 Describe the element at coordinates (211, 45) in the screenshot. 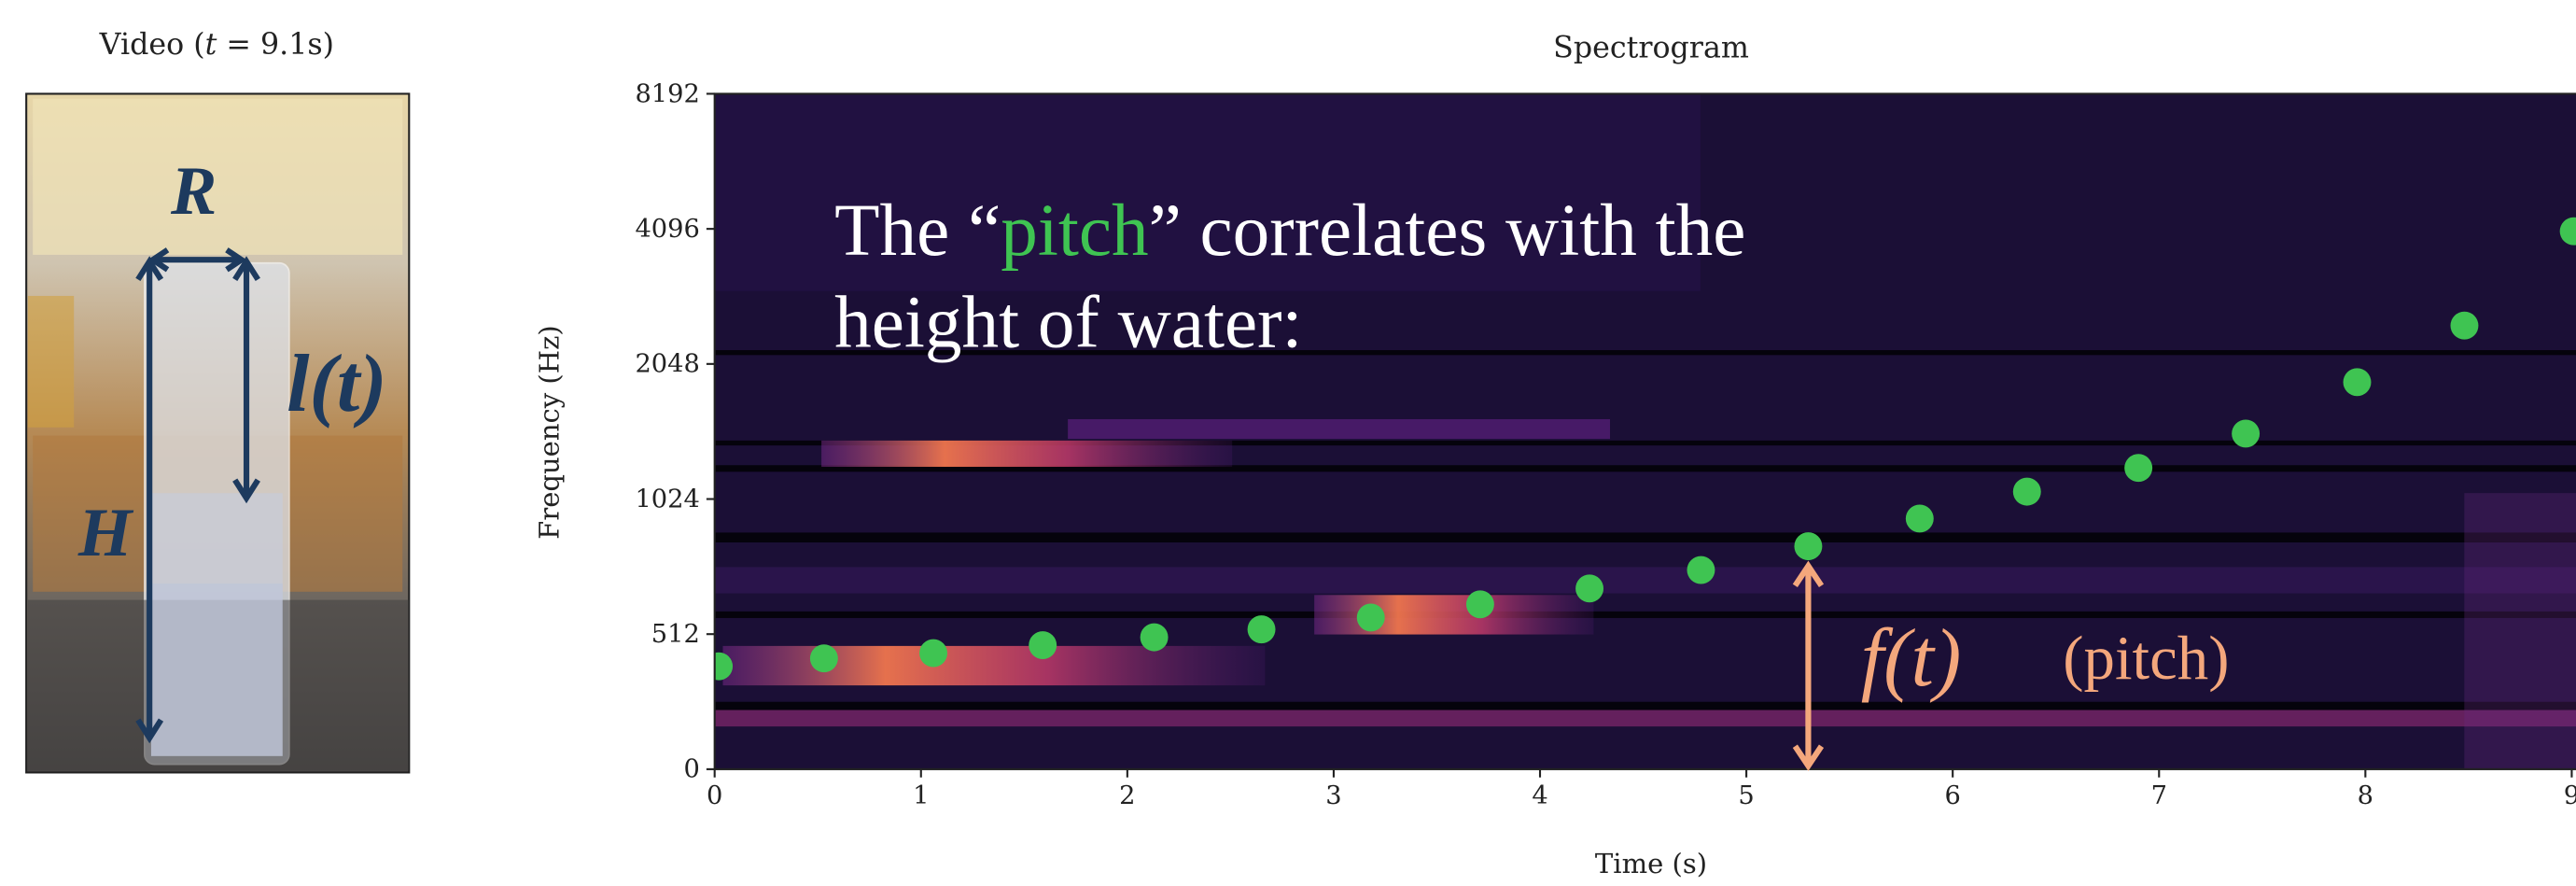

I see `title-part: t` at that location.